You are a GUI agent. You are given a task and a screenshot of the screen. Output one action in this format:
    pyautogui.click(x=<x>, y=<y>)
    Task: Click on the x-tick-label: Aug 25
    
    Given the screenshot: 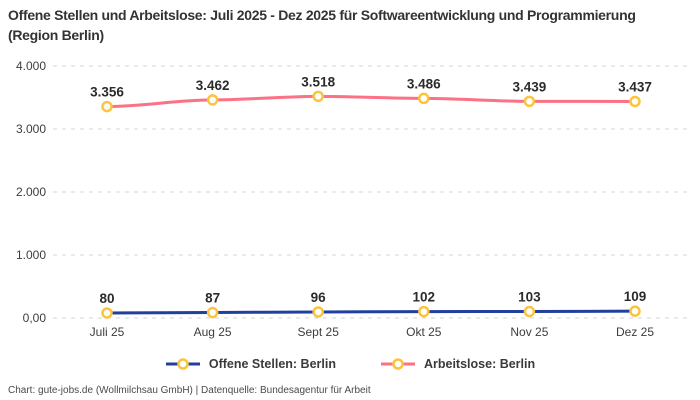 What is the action you would take?
    pyautogui.click(x=213, y=332)
    